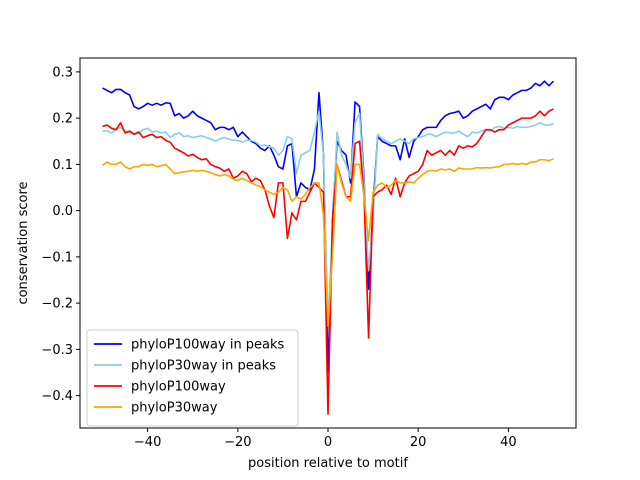  Describe the element at coordinates (174, 408) in the screenshot. I see `legend-label-3: phyloP30way` at that location.